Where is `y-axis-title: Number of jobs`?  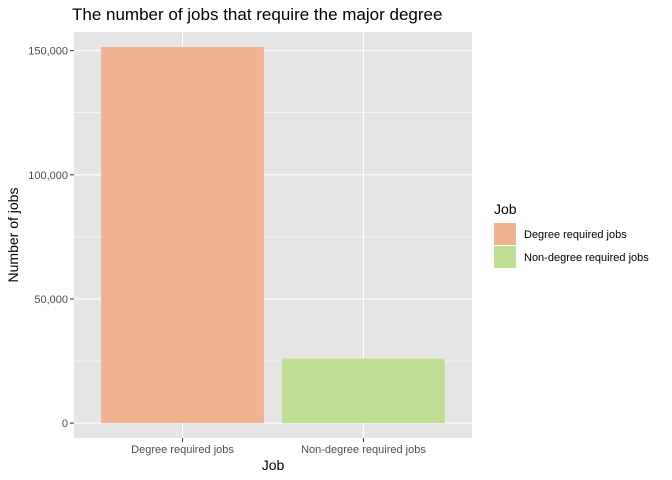
y-axis-title: Number of jobs is located at coordinates (13, 235).